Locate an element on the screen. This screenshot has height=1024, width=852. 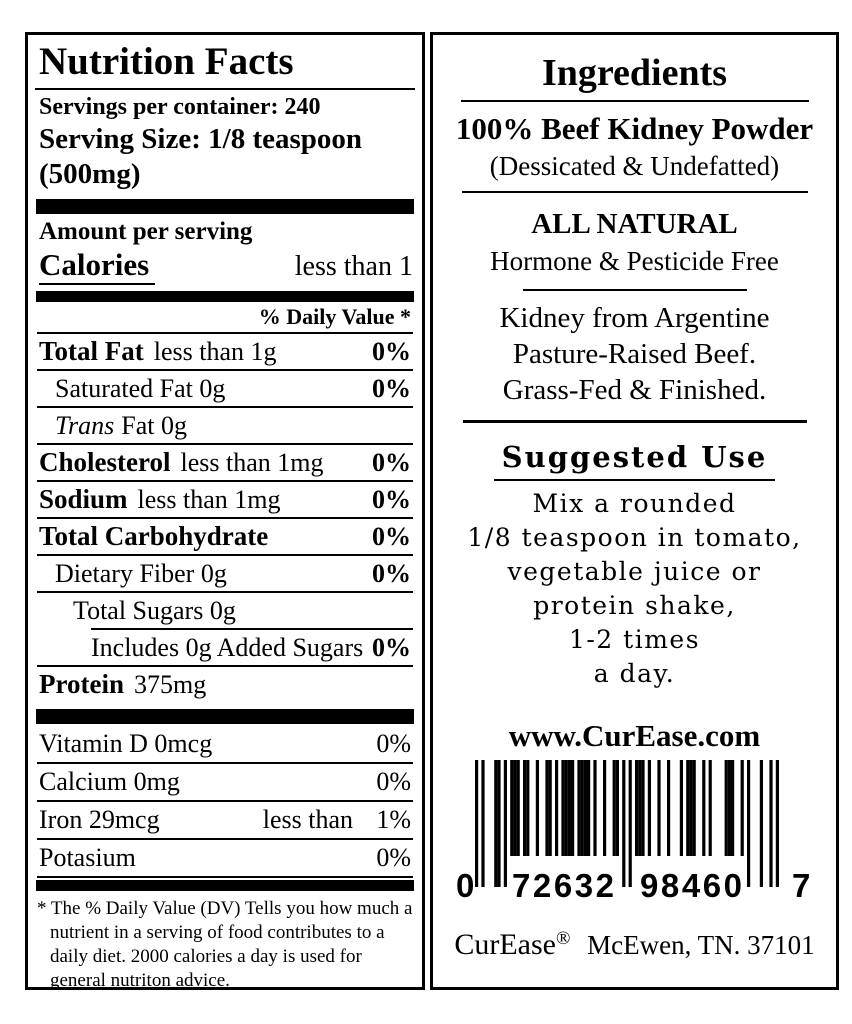
nutrient-name: Saturated Fat 0g is located at coordinates (140, 388).